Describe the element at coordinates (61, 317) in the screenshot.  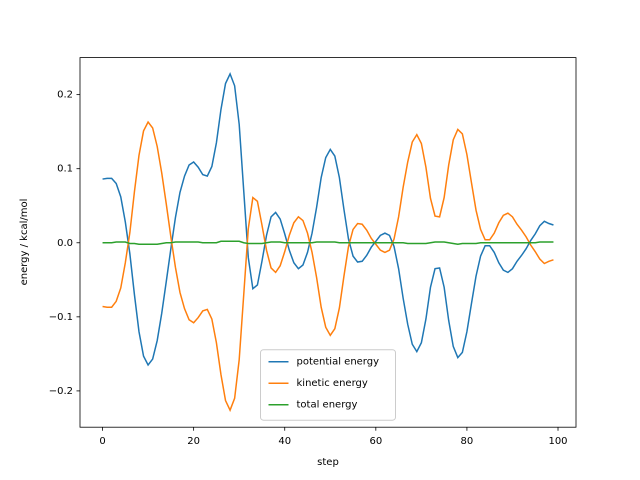
I see `y-tick-label: −0.1` at that location.